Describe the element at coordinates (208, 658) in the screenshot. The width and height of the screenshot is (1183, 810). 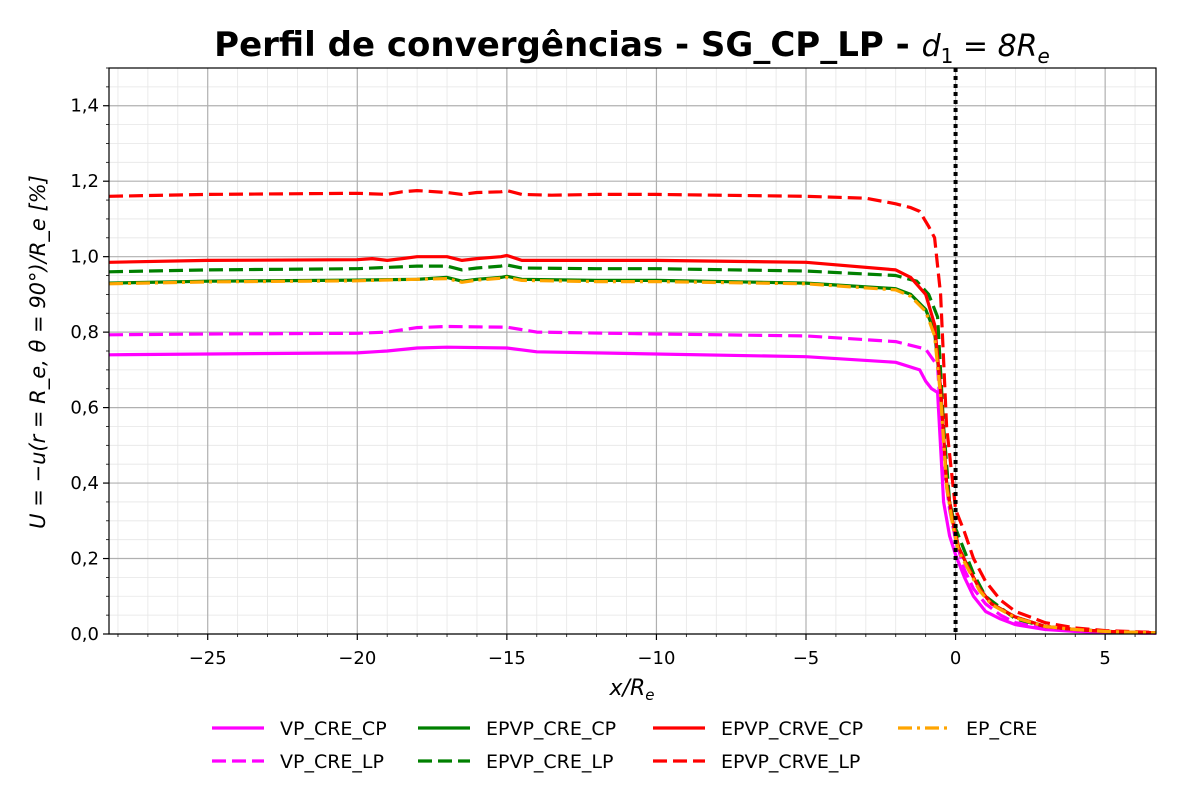
I see `x-tick-label: −25` at that location.